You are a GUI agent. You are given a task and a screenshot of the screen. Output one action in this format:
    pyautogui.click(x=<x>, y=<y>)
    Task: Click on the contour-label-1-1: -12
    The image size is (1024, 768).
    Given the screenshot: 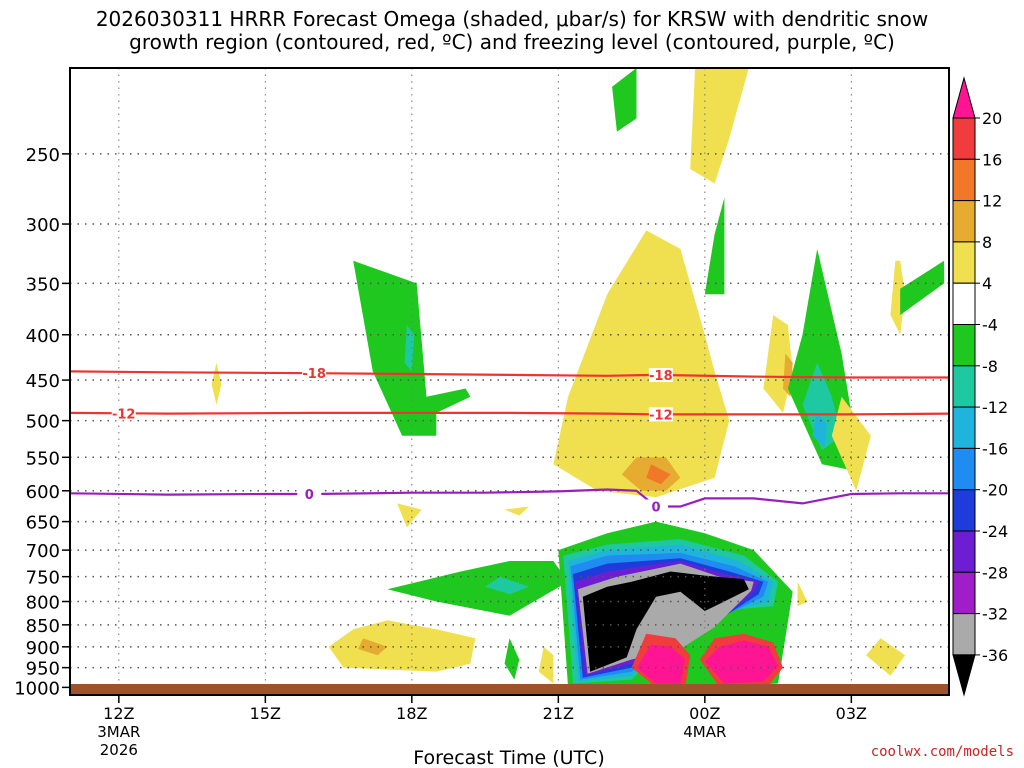 What is the action you would take?
    pyautogui.click(x=661, y=415)
    